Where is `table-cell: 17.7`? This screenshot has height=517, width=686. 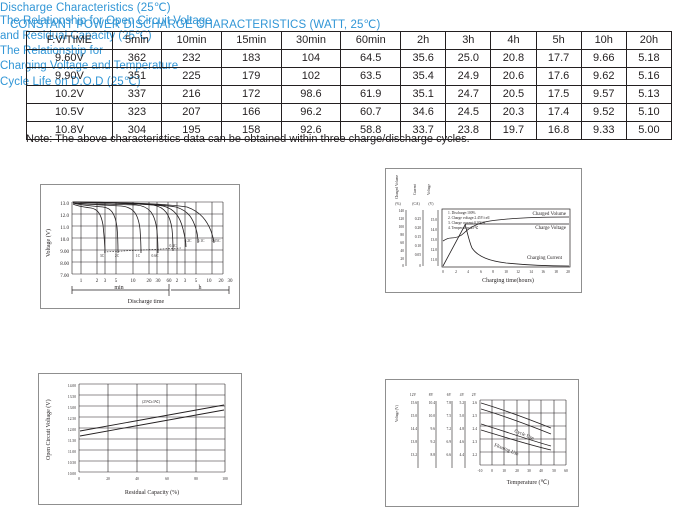
table-cell: 17.7 is located at coordinates (558, 58).